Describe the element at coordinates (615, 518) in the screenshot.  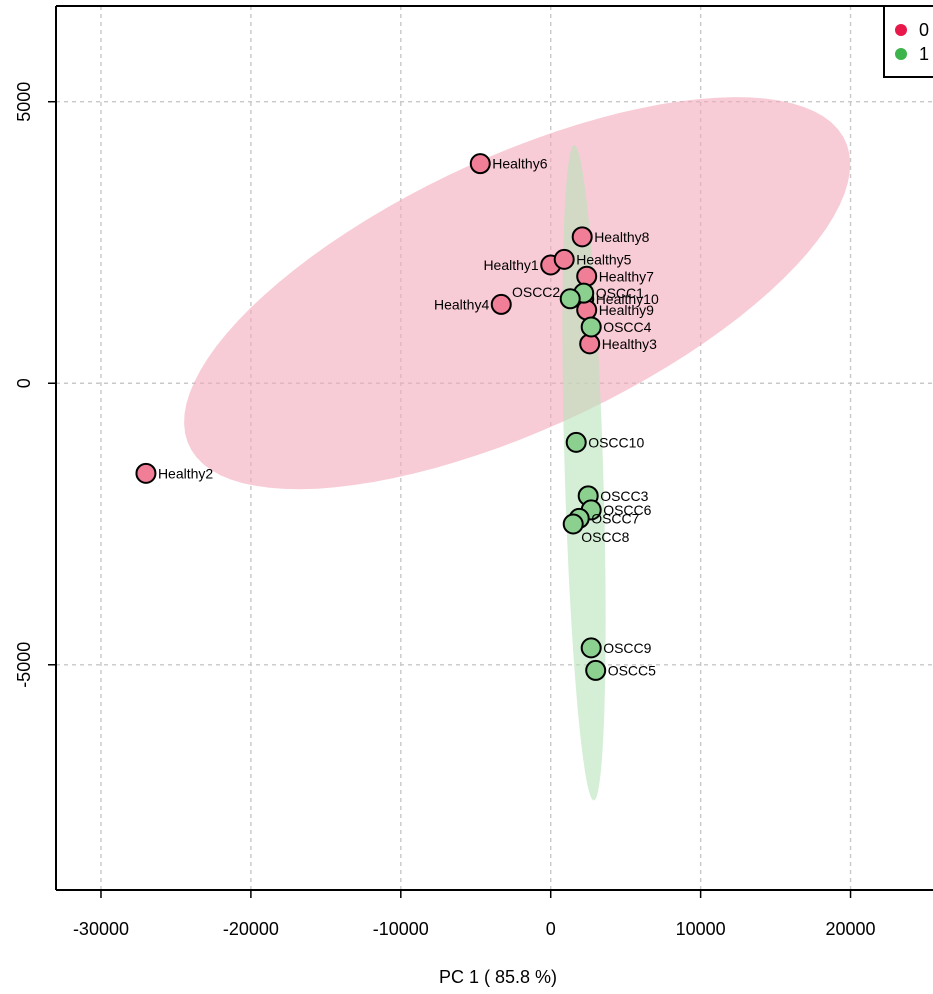
I see `point-label: OSCC7` at that location.